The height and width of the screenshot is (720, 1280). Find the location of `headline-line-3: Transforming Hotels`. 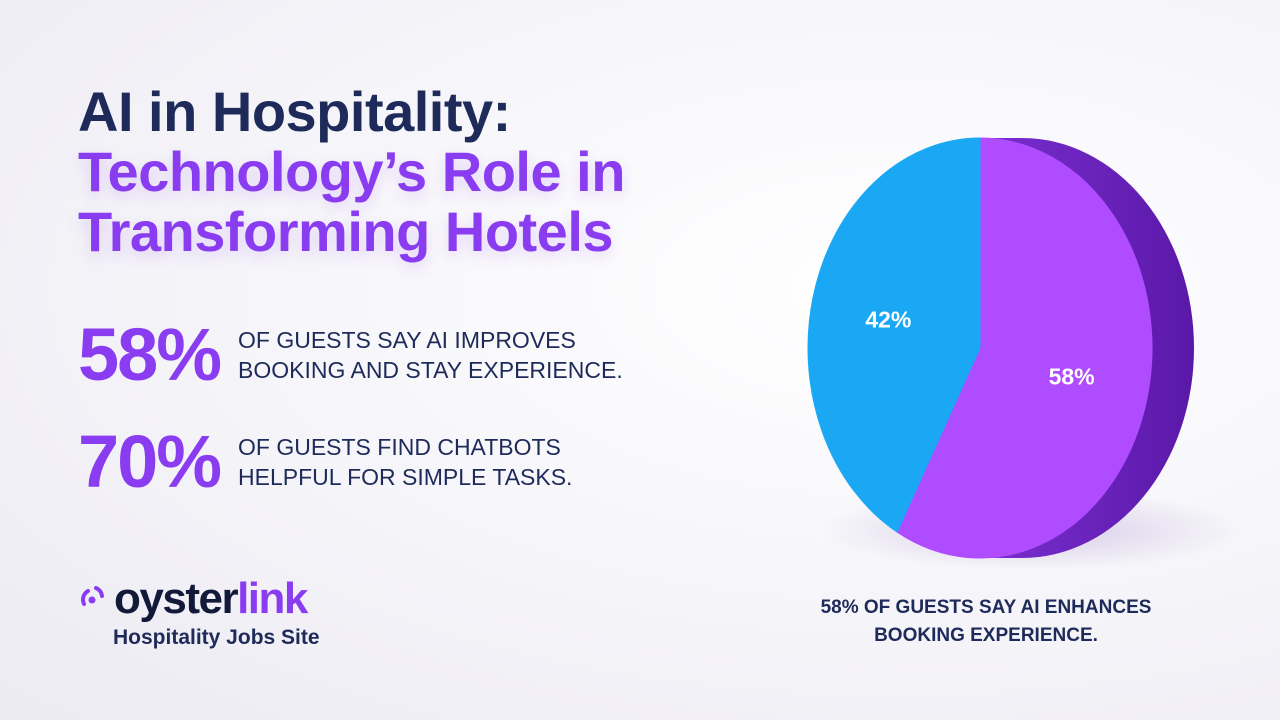

headline-line-3: Transforming Hotels is located at coordinates (346, 231).